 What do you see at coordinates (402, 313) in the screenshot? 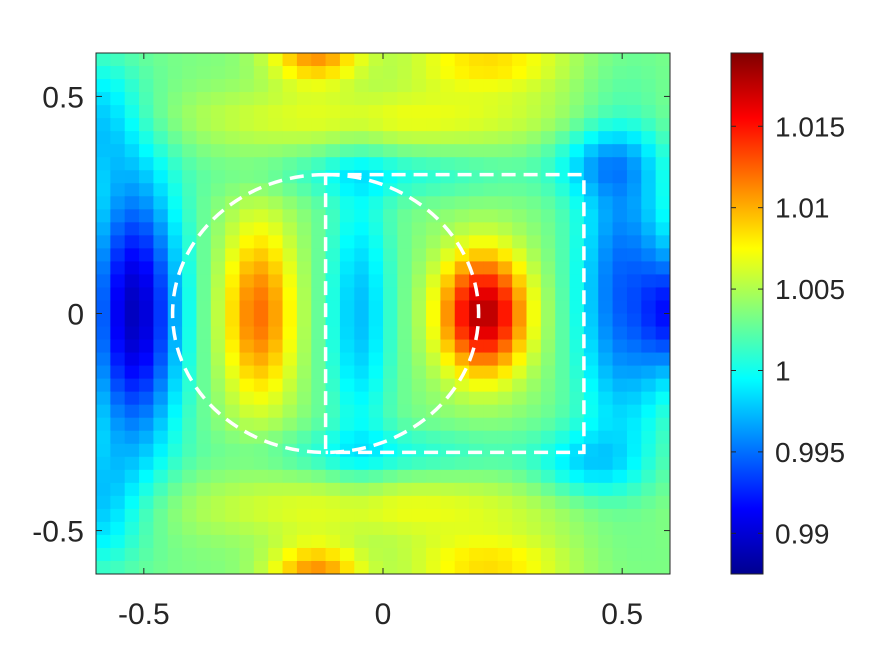
I see `overlay-d-shape` at bounding box center [402, 313].